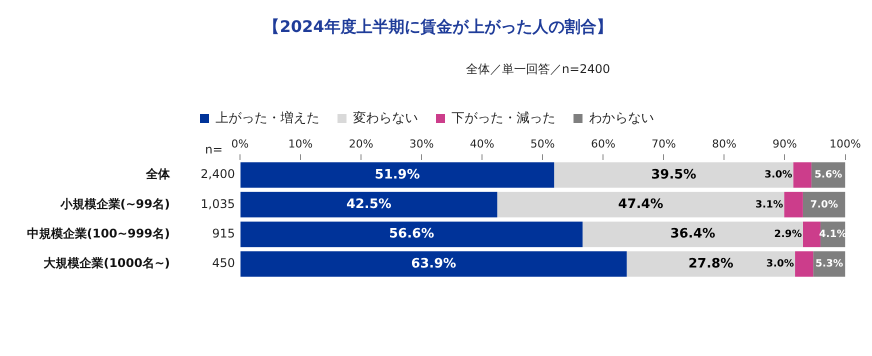 The height and width of the screenshot is (356, 872). What do you see at coordinates (214, 149) in the screenshot?
I see `text: n=` at bounding box center [214, 149].